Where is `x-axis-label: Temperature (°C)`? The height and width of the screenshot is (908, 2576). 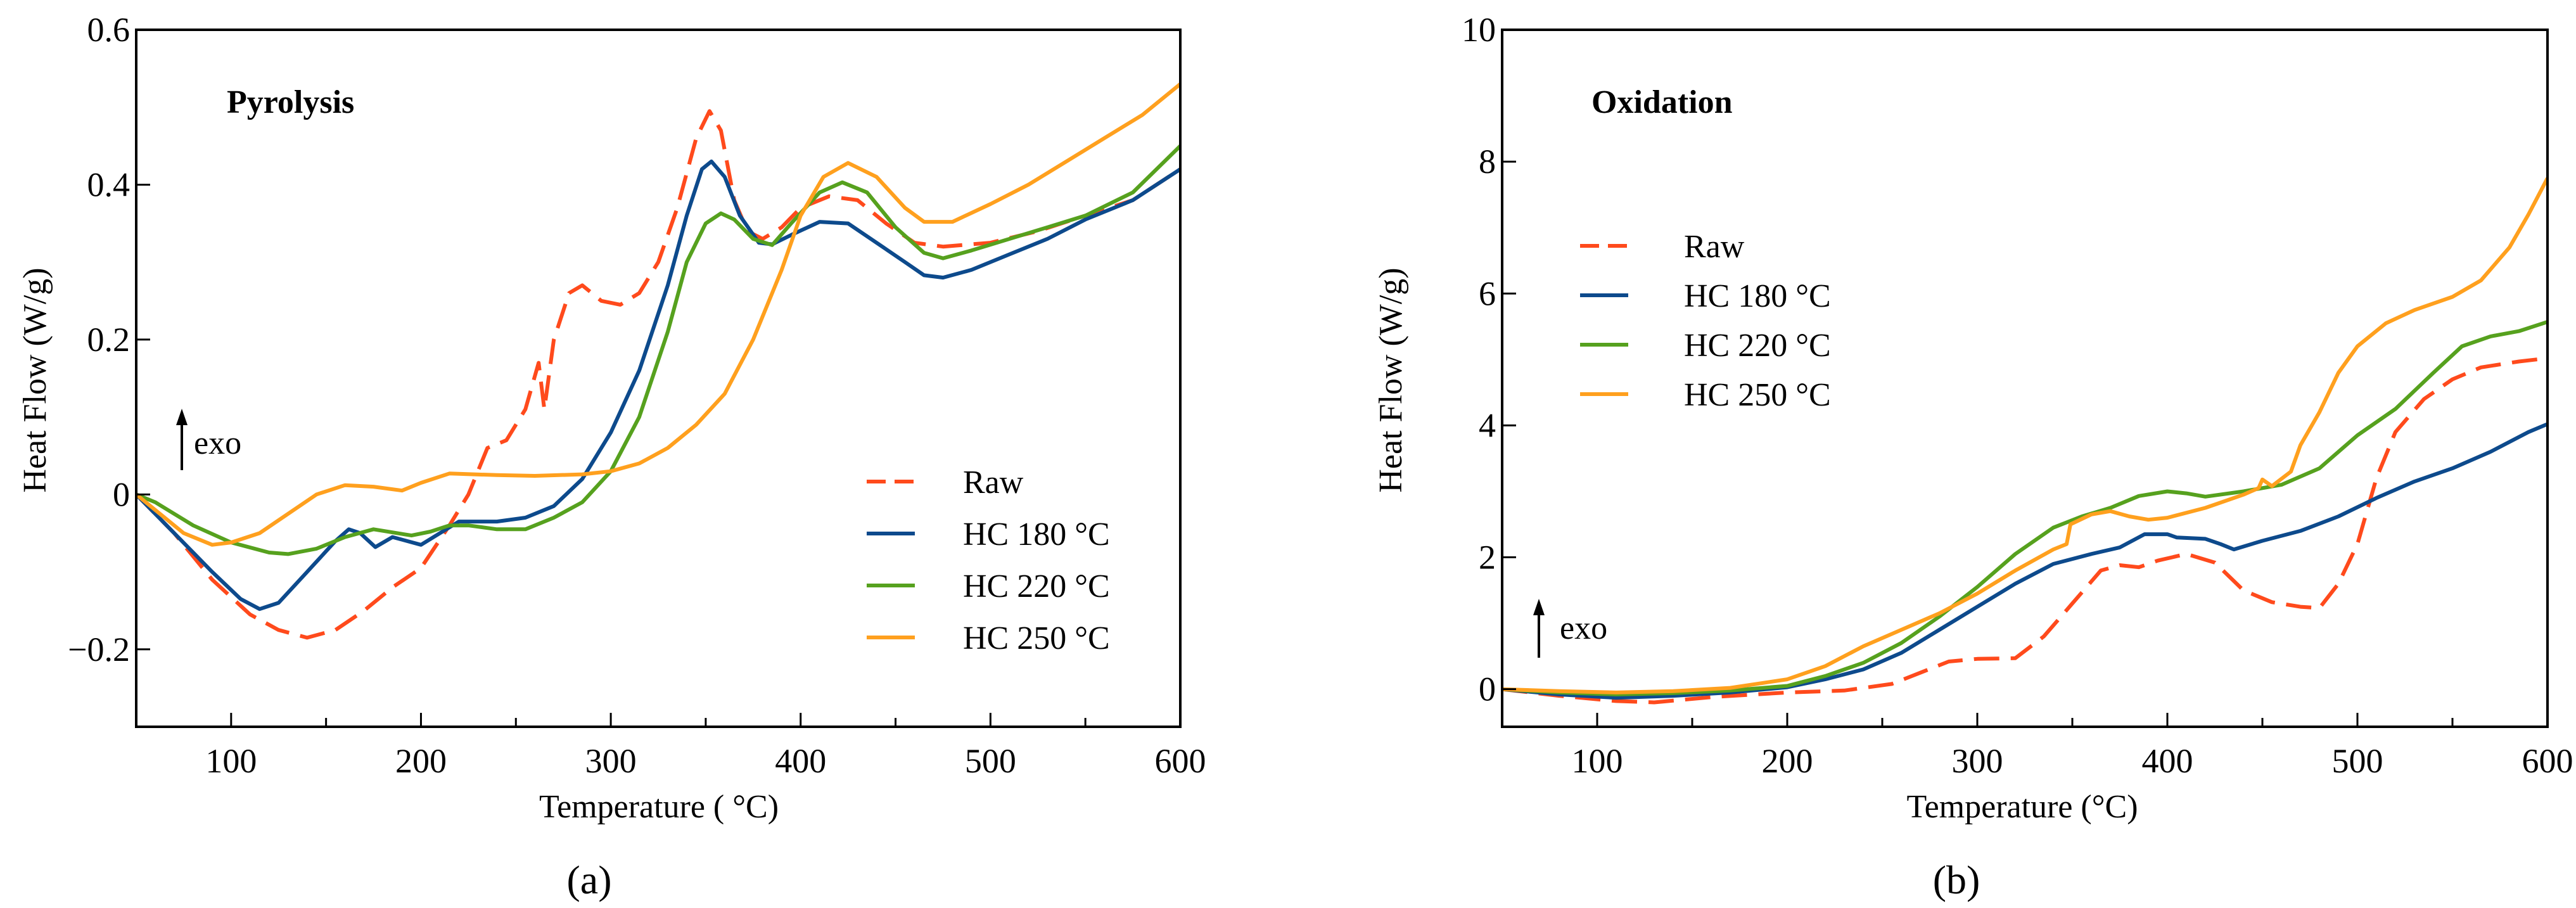
x-axis-label: Temperature (°C) is located at coordinates (2022, 807).